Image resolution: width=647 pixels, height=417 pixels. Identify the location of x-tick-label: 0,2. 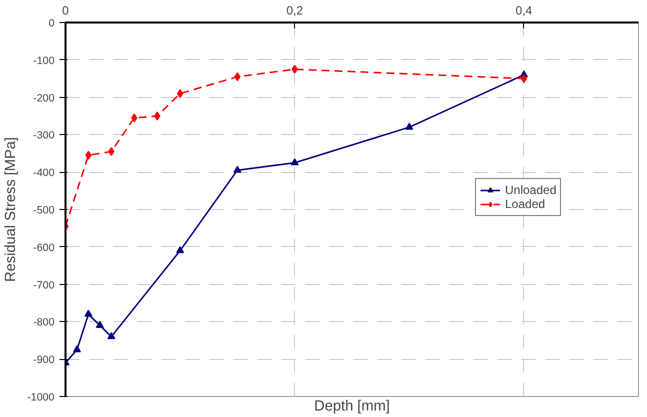
(295, 11).